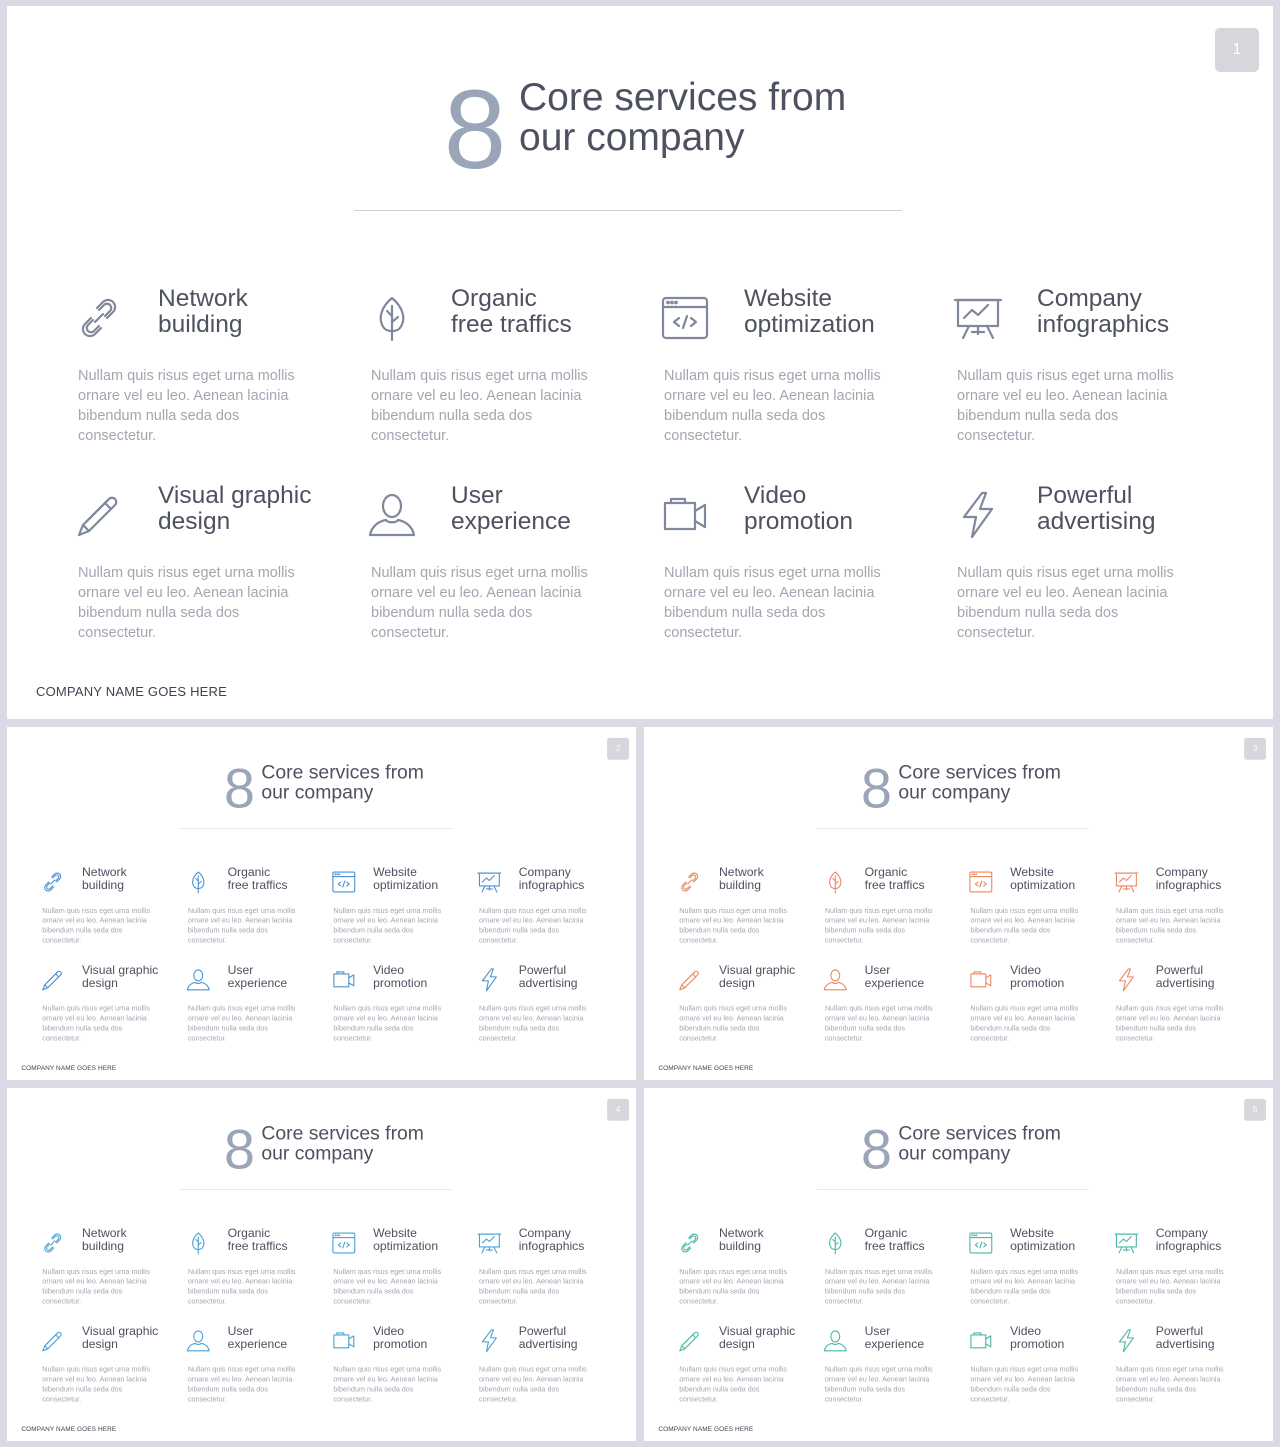 This screenshot has width=1280, height=1447. I want to click on page-number-badge: 1, so click(1237, 50).